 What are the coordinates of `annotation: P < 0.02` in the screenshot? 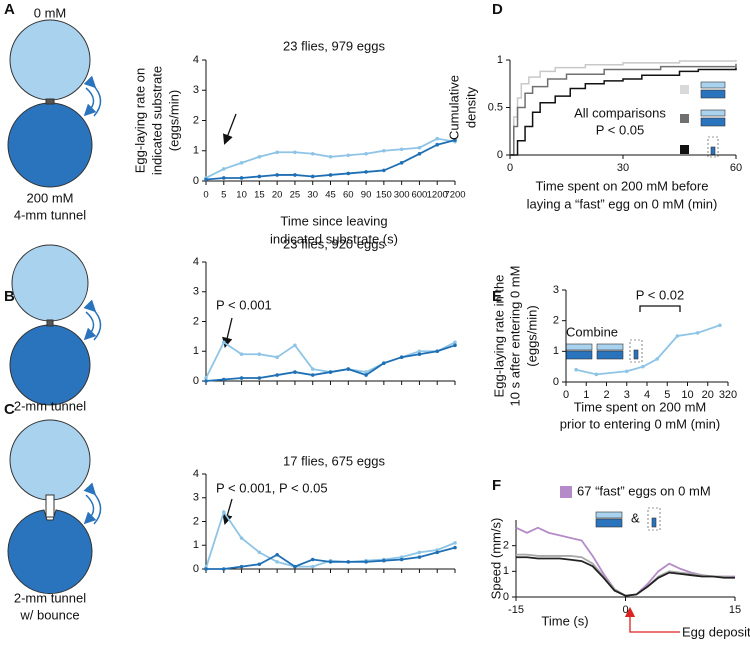 It's located at (660, 294).